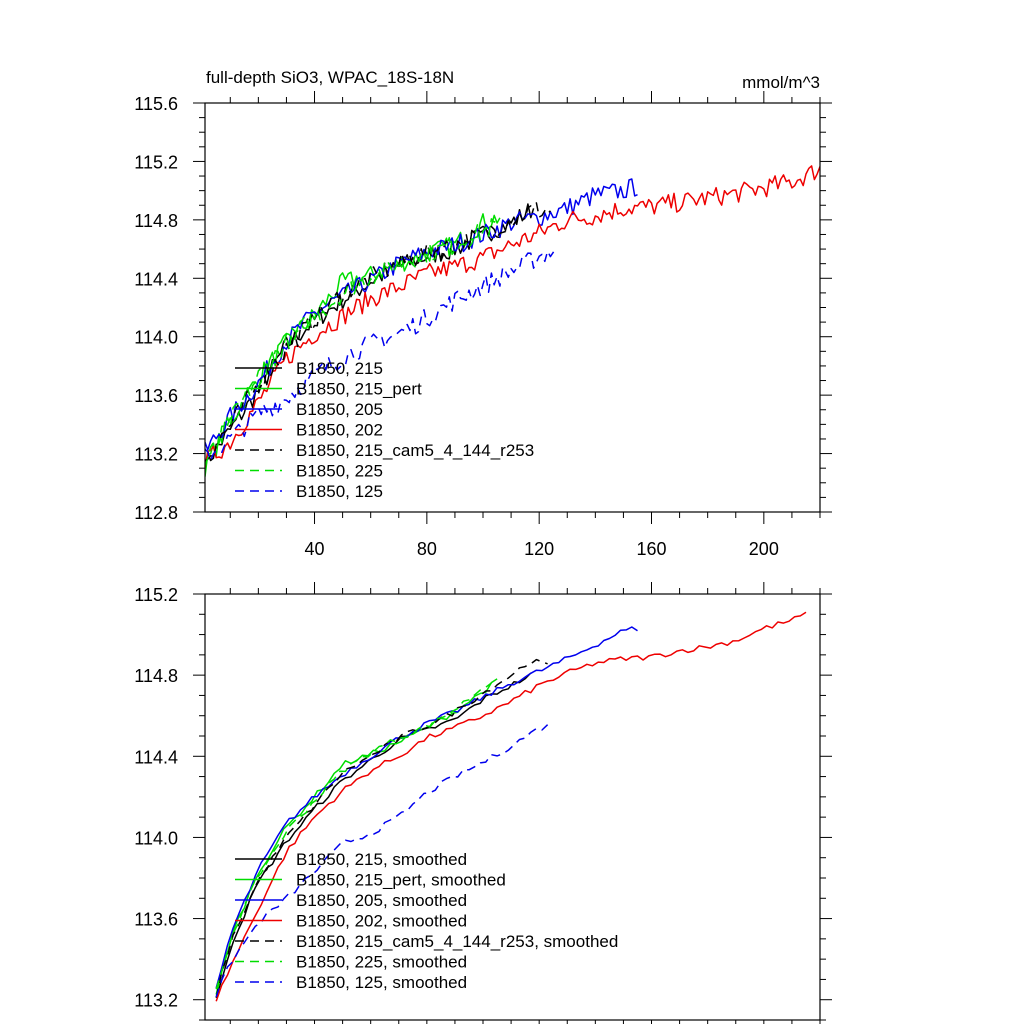 This screenshot has height=1024, width=1024. Describe the element at coordinates (764, 549) in the screenshot. I see `x-tick-label: 200` at that location.